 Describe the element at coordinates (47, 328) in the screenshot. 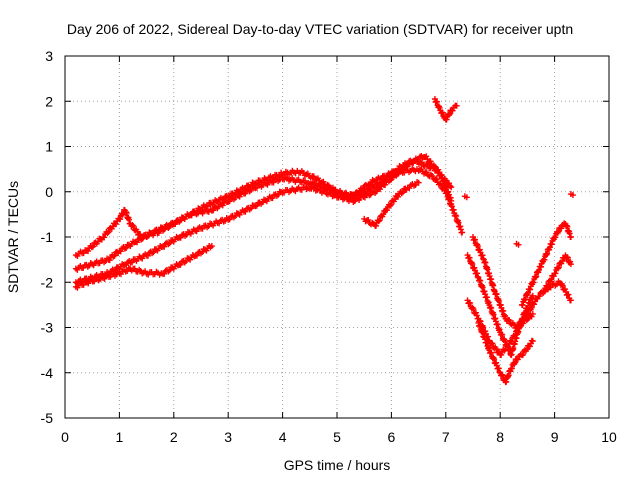

I see `y-tick-label: -3` at that location.